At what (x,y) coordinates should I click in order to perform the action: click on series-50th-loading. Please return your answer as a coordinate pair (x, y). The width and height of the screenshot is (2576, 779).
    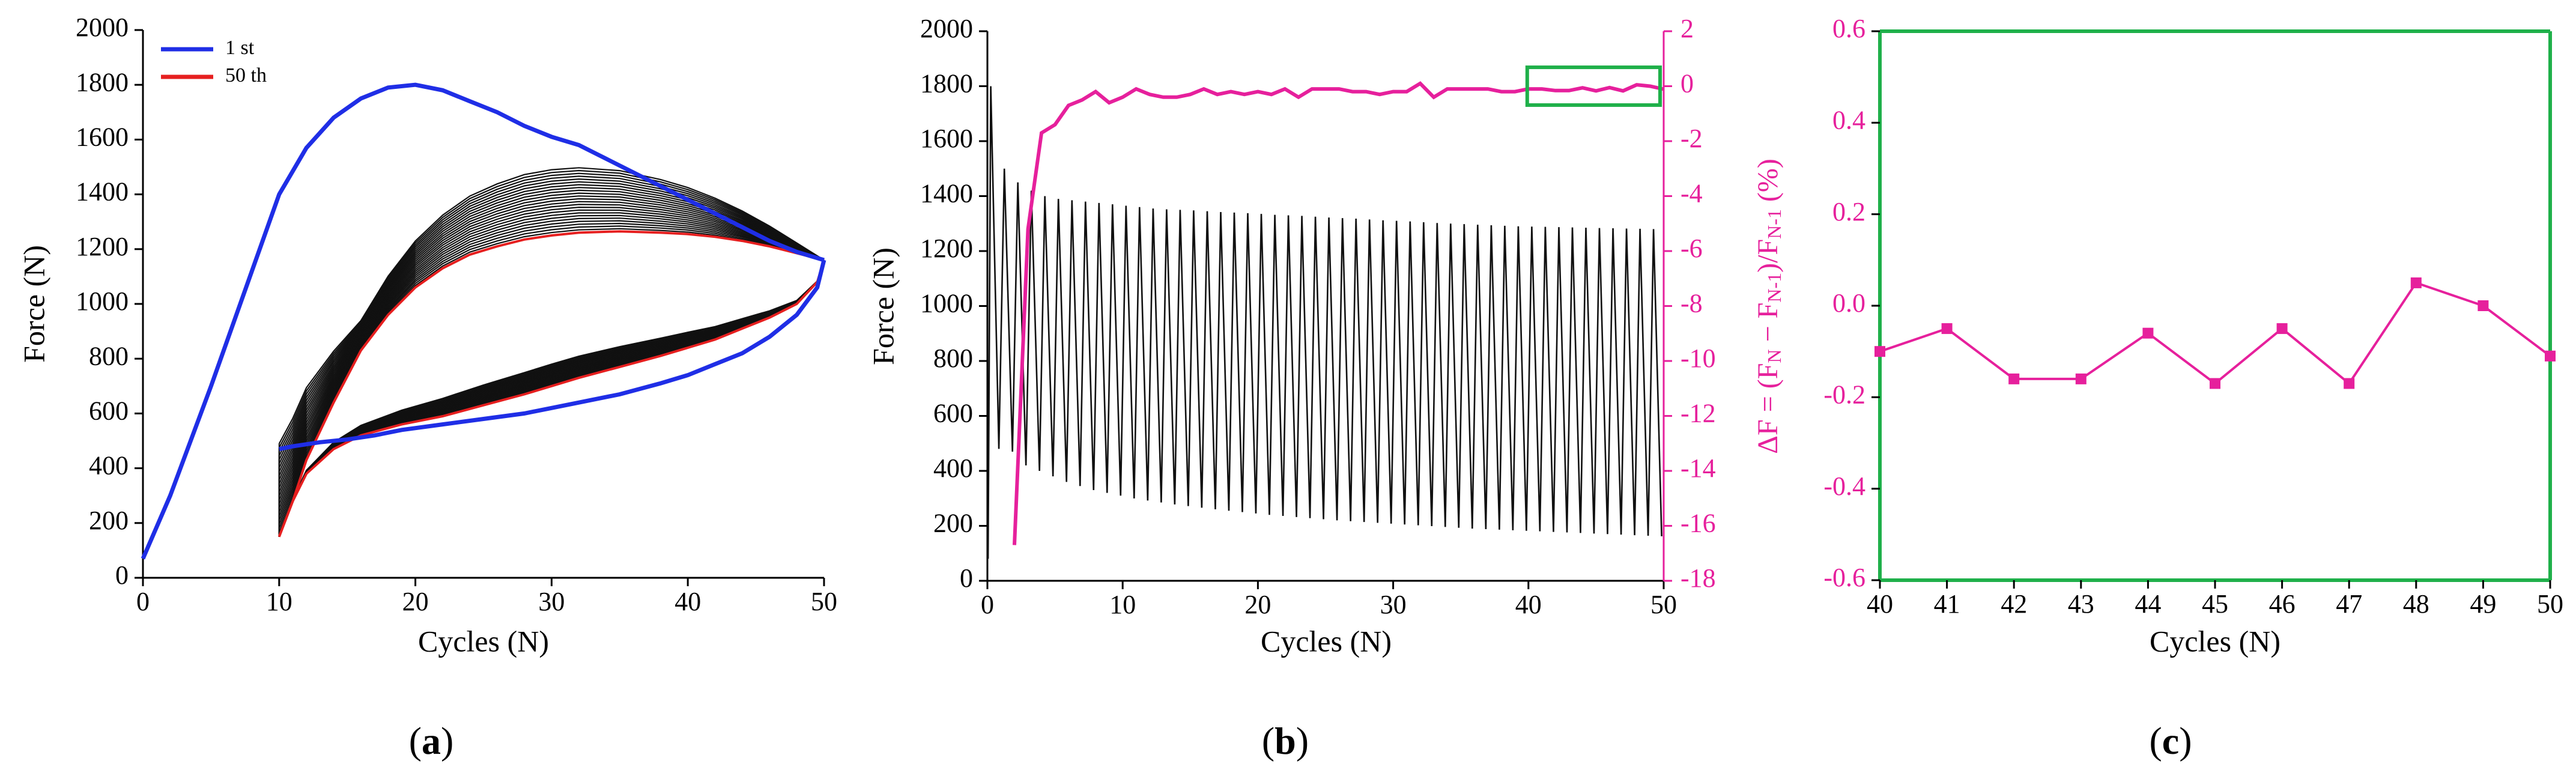
    Looking at the image, I should click on (551, 384).